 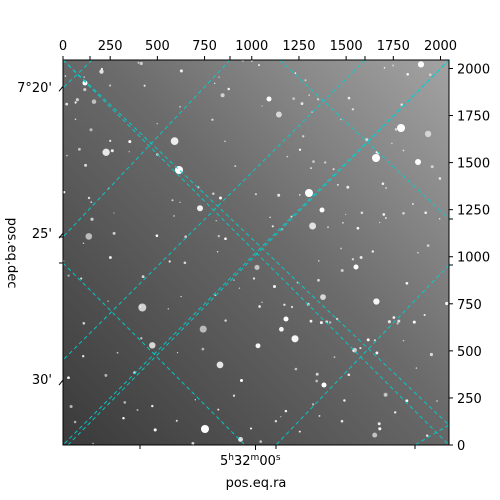 I want to click on ra-hours: 5, so click(x=224, y=461).